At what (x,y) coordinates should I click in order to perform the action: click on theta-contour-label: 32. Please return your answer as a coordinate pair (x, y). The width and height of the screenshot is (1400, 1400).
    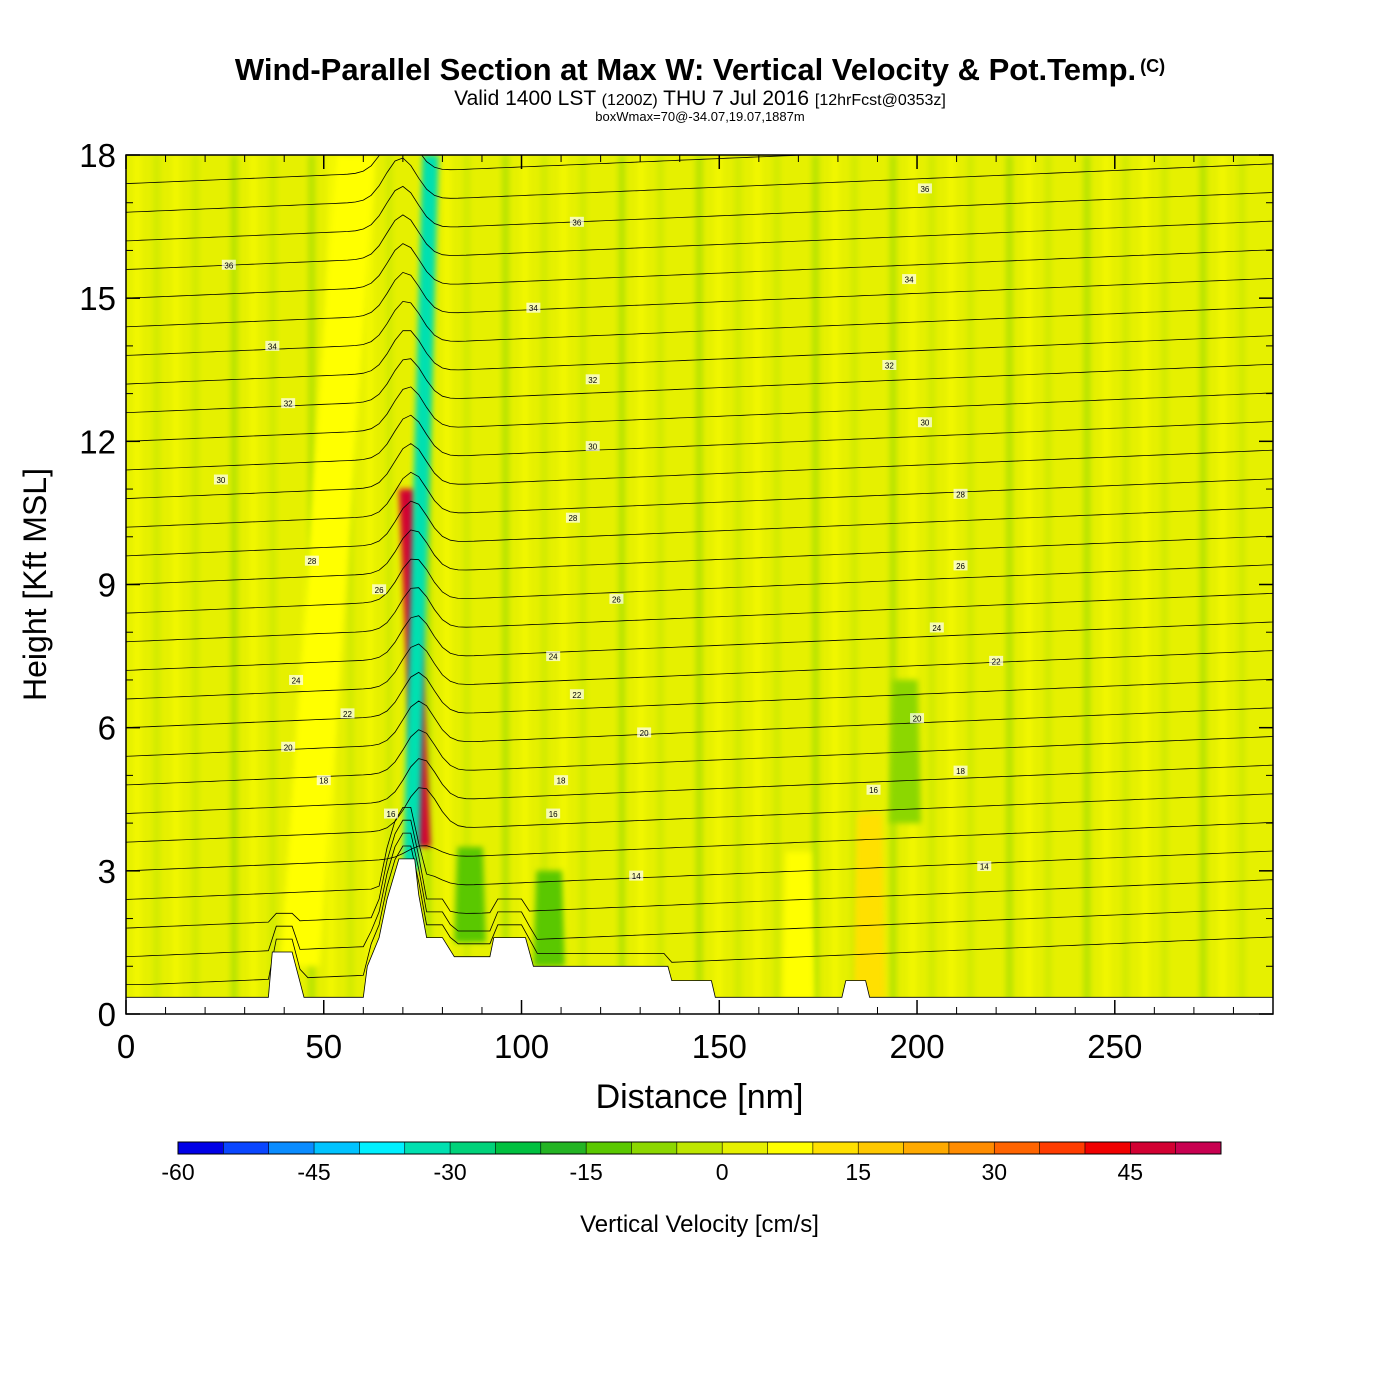
    Looking at the image, I should click on (288, 403).